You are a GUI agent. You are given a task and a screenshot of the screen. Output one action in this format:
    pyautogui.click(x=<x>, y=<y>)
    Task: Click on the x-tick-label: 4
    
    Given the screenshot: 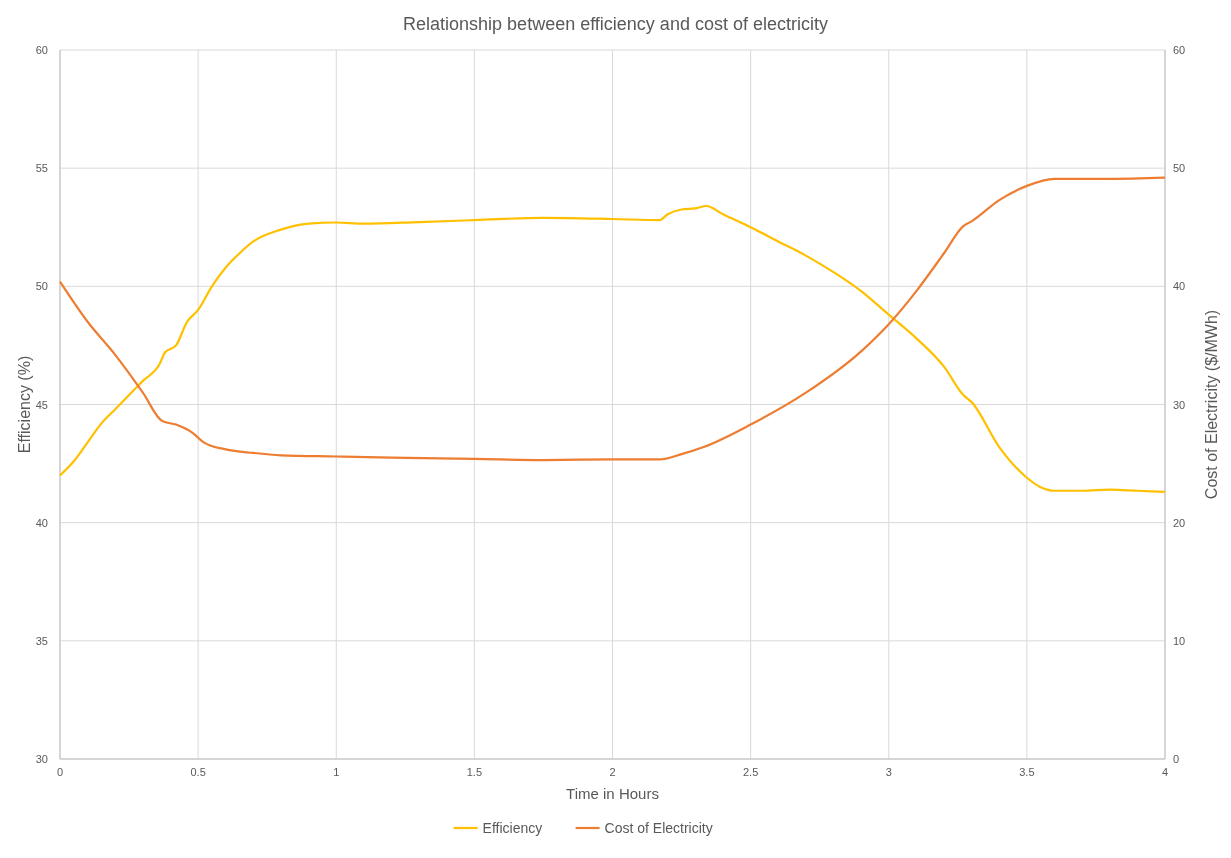 What is the action you would take?
    pyautogui.click(x=1165, y=772)
    